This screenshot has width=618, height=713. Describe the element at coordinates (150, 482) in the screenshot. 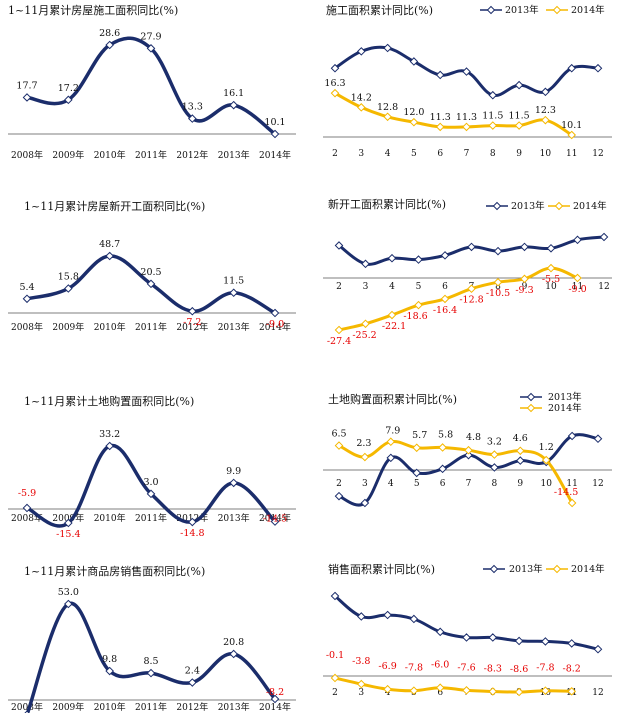

I see `data-label: 3.0` at that location.